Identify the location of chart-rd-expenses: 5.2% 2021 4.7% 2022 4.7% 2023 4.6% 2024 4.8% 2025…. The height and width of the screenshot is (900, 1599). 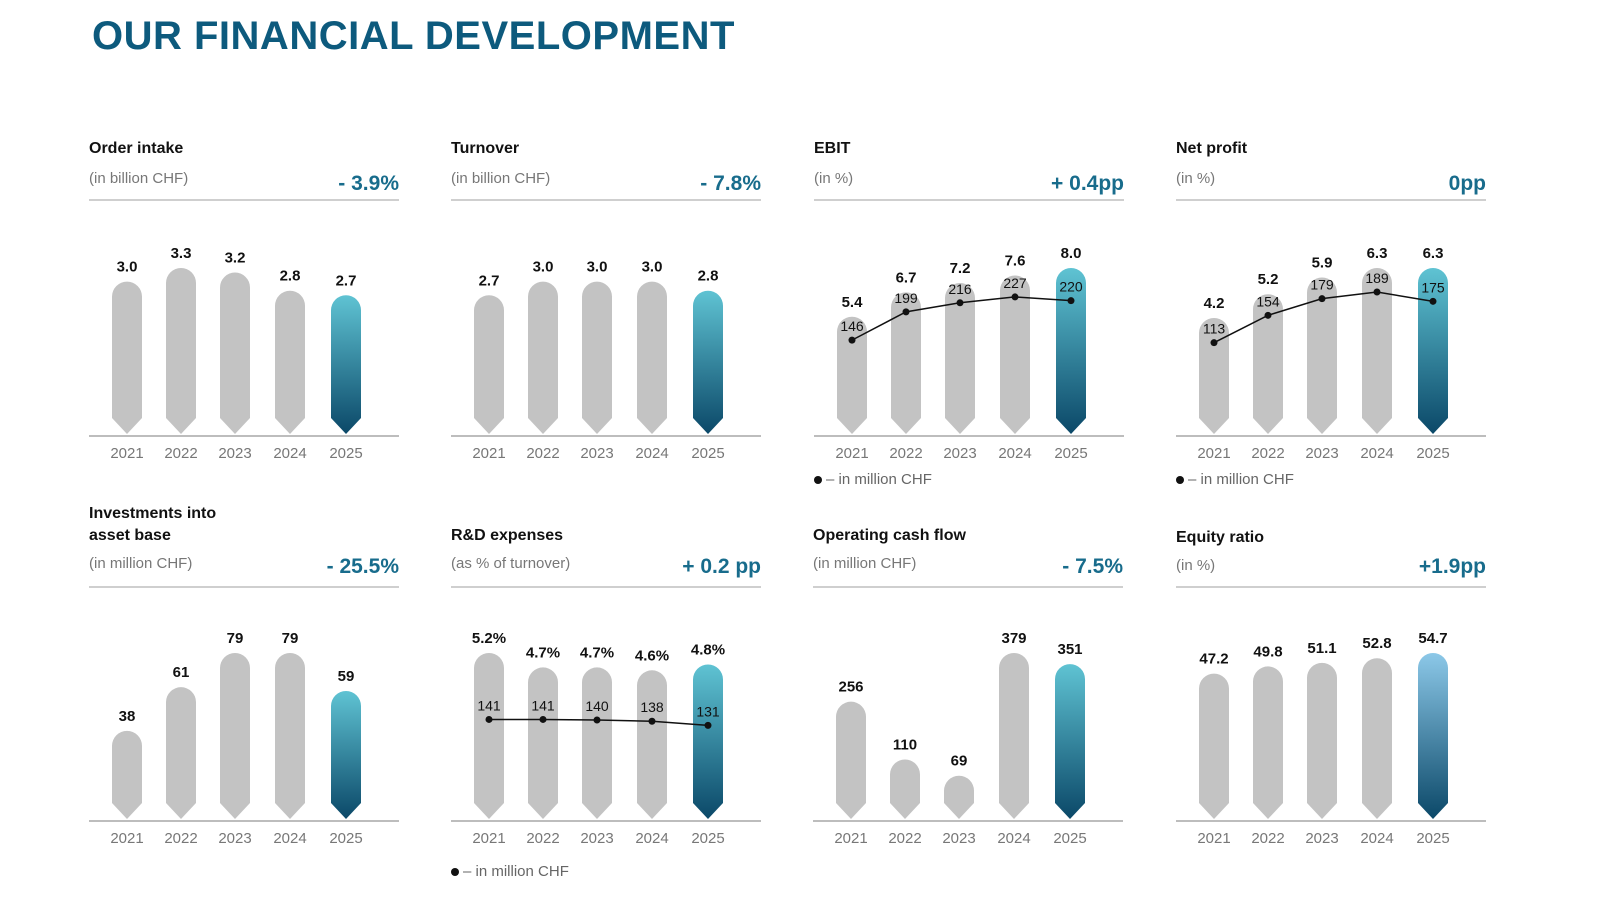
(606, 738).